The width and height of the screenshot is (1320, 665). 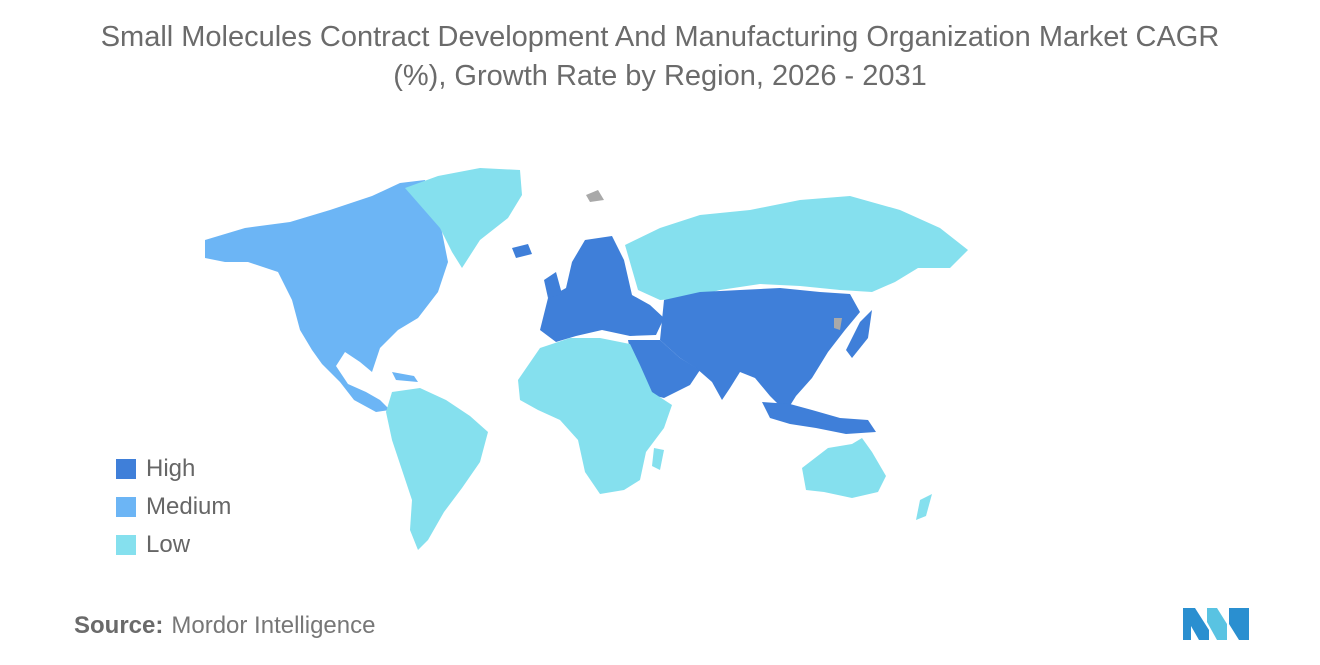 I want to click on source-credit: Source: Mordor Intelligence, so click(x=224, y=626).